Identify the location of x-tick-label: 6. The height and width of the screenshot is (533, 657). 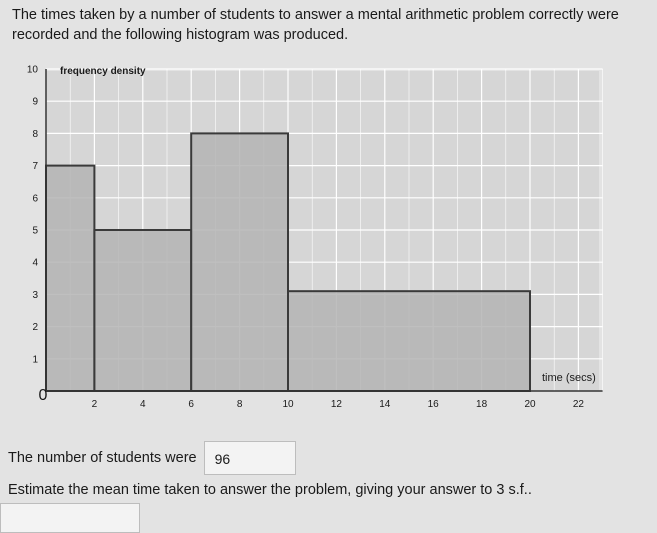
(191, 404).